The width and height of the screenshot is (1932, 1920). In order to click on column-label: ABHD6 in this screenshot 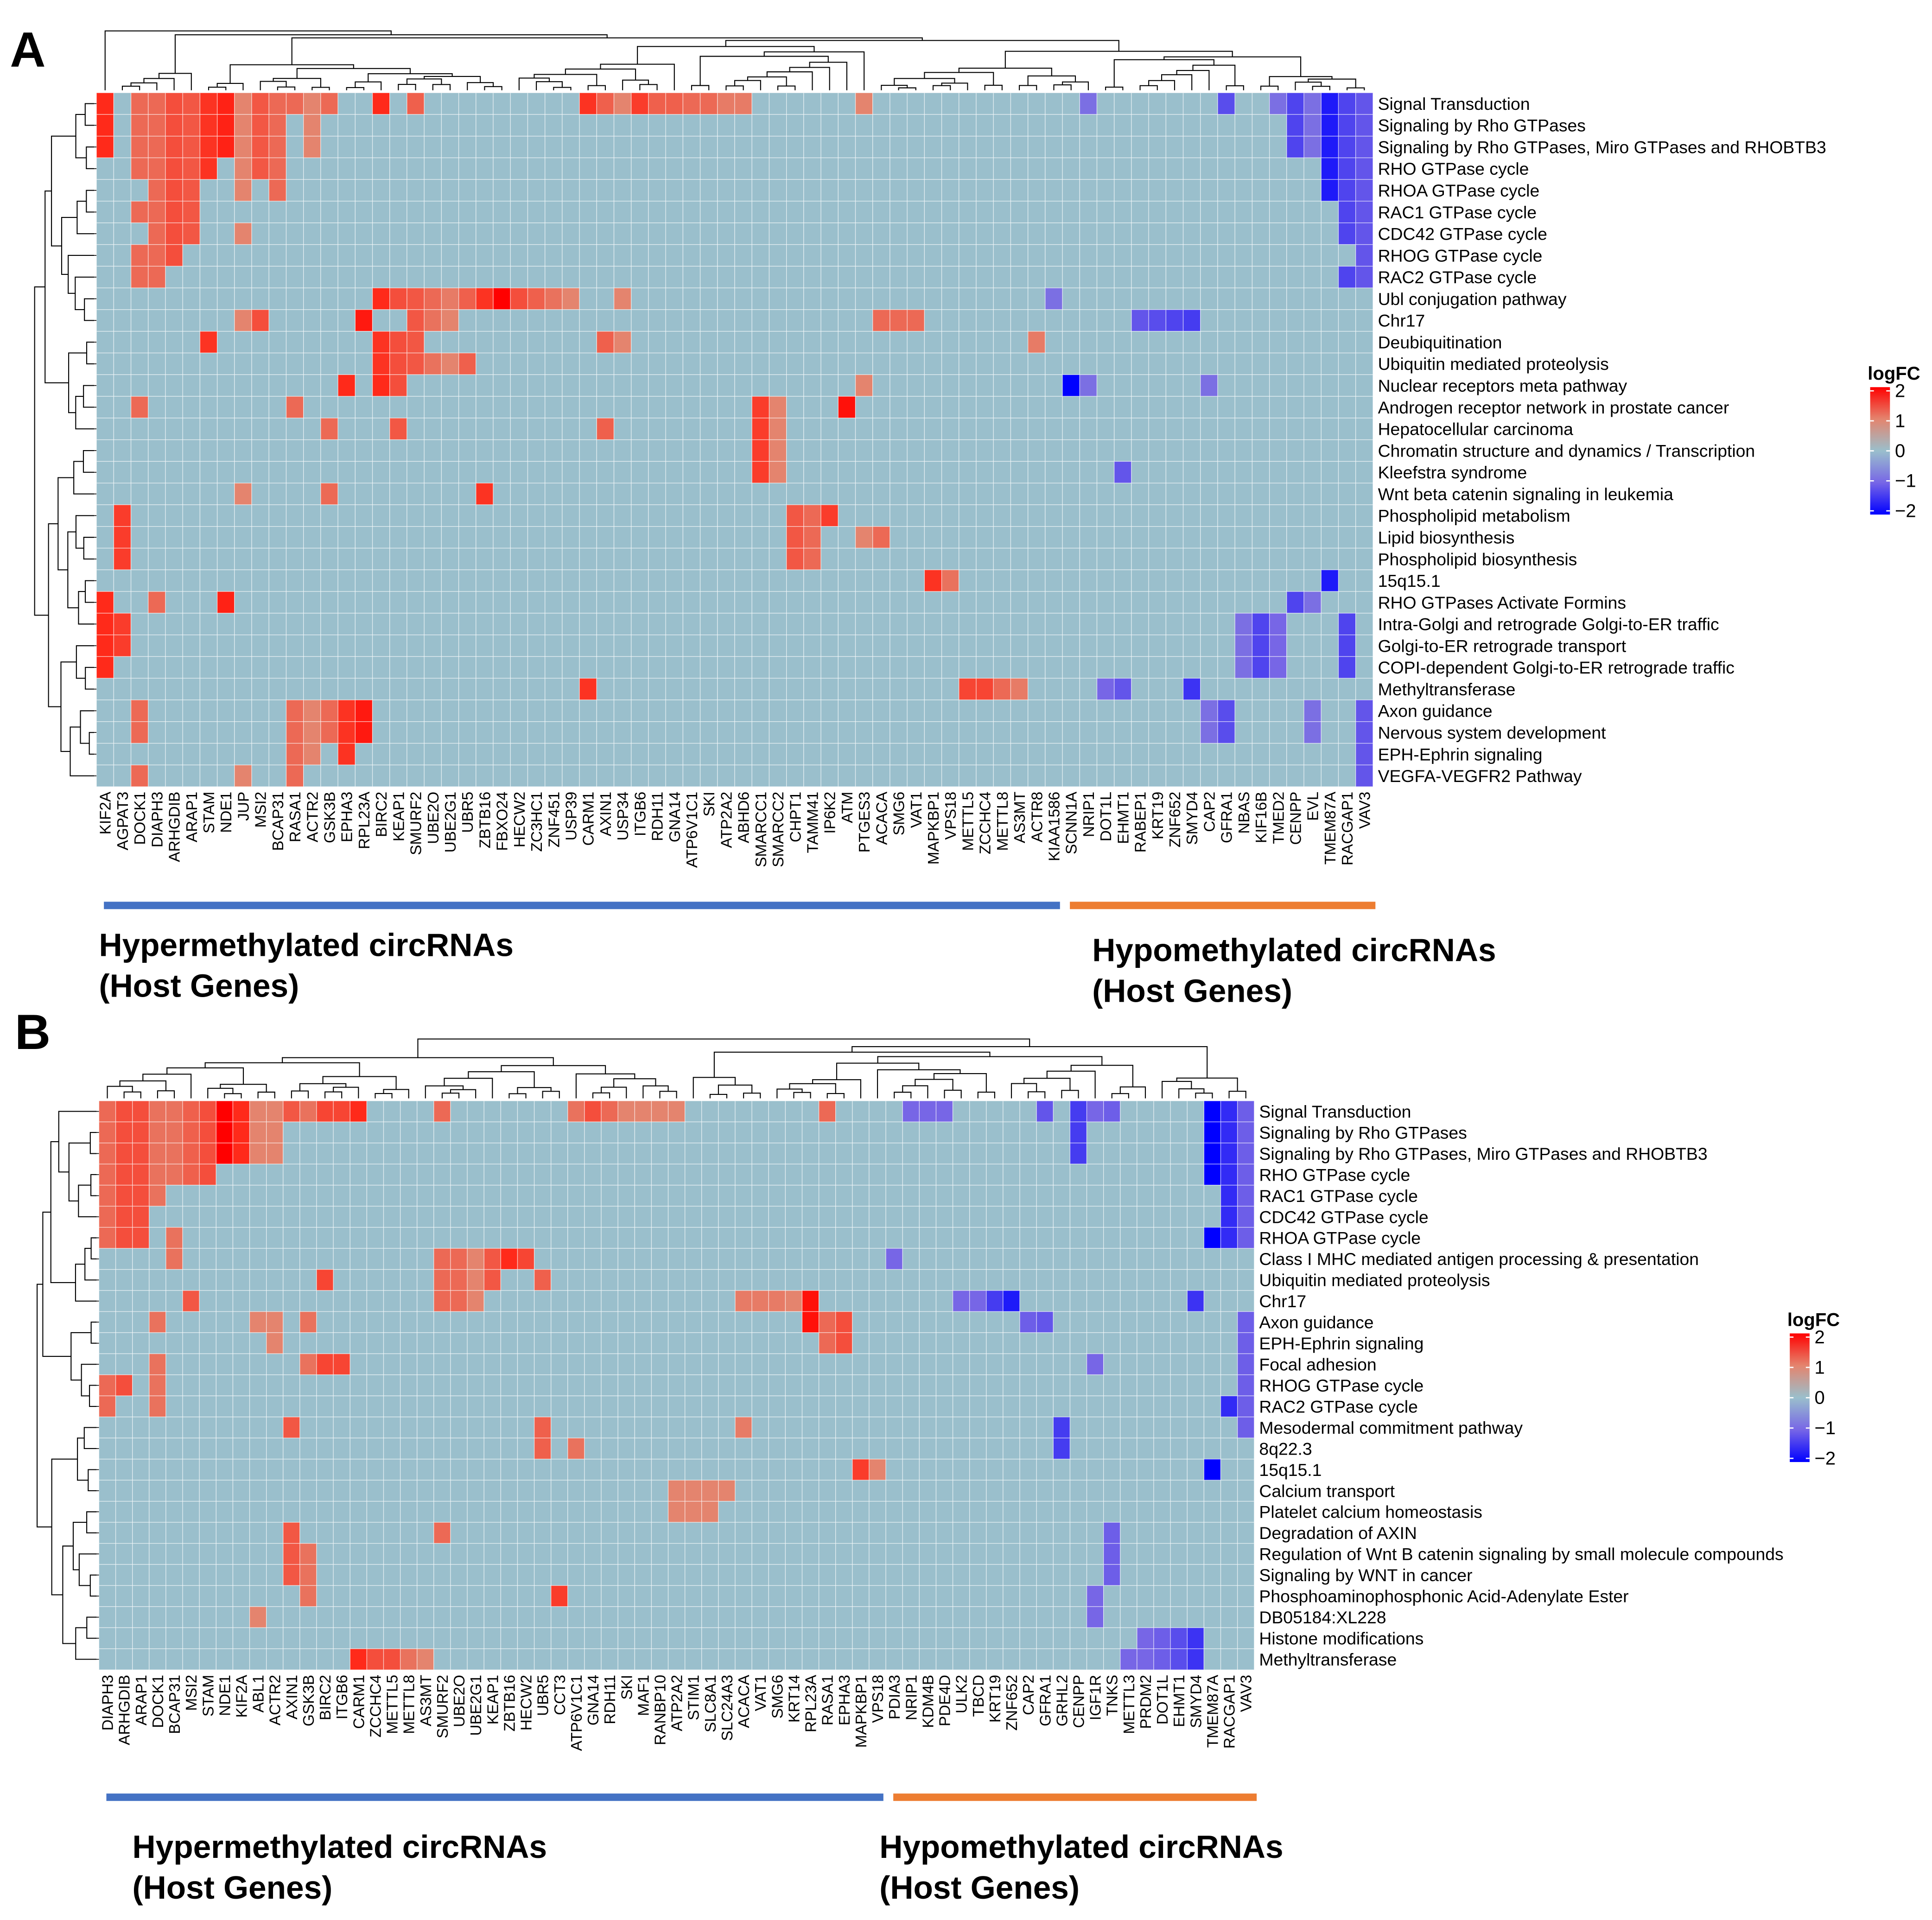, I will do `click(744, 817)`.